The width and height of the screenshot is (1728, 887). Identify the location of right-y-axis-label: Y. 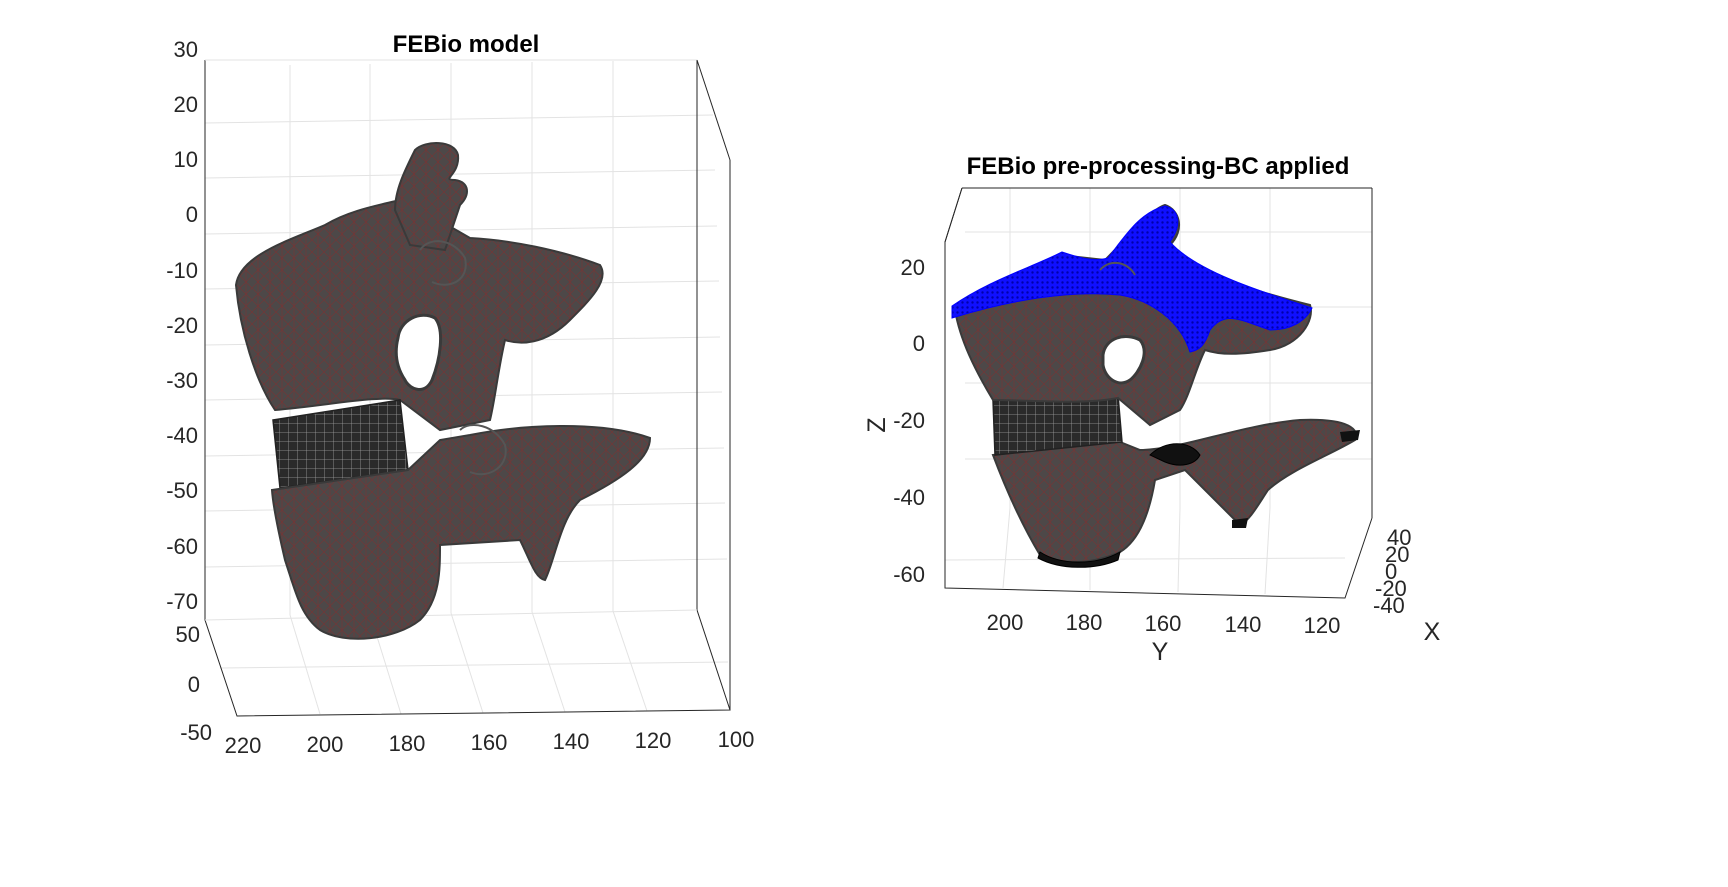
(1160, 652).